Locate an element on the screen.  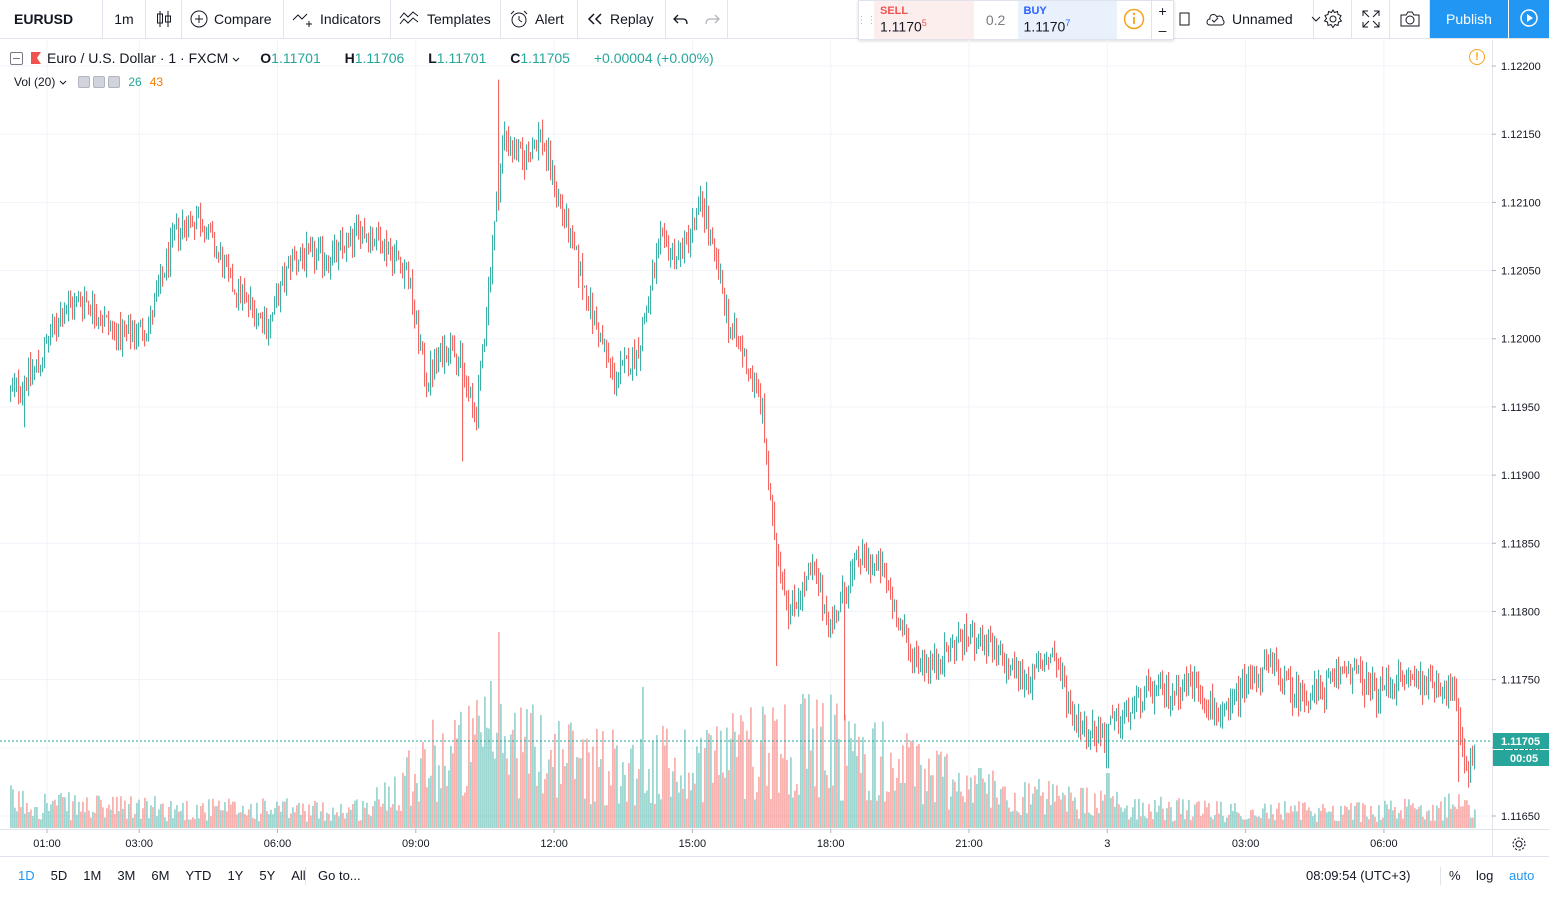
trading-panel: ⋮⋮ SELL 1.11705 0.2 BUY 1.11707 + – is located at coordinates (1015, 20).